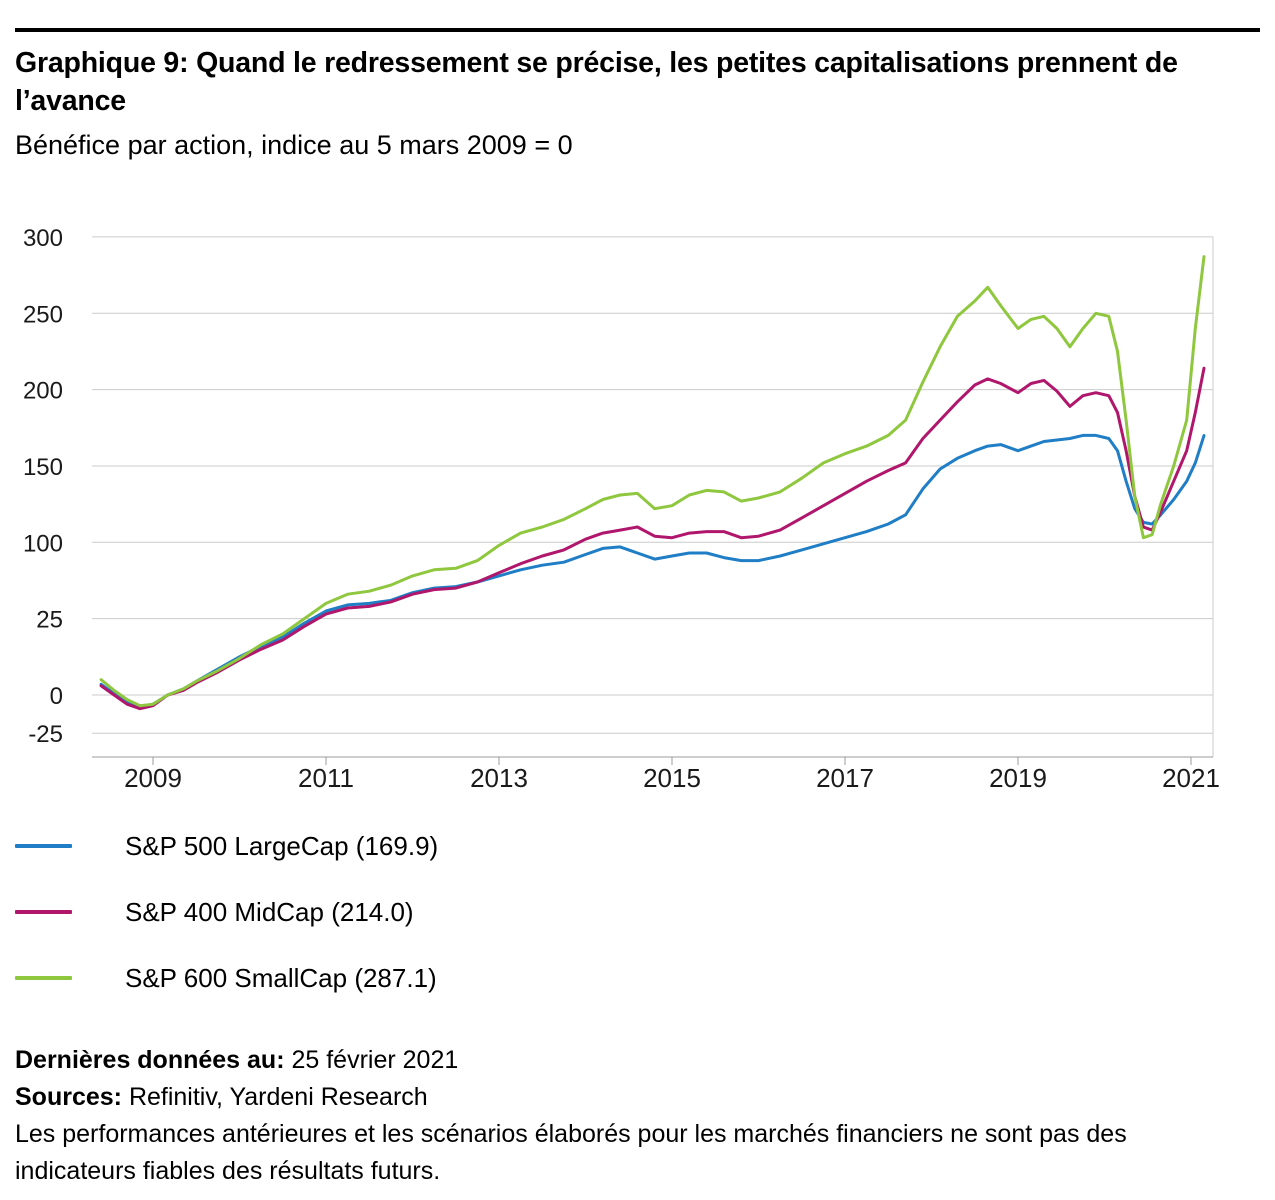 The image size is (1275, 1200). I want to click on y-axis-tick-label: 200, so click(43, 391).